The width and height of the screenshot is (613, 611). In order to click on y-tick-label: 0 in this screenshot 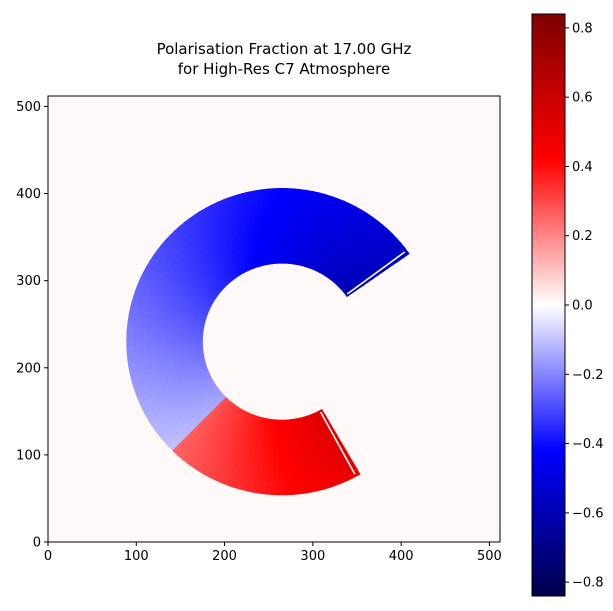, I will do `click(37, 543)`.